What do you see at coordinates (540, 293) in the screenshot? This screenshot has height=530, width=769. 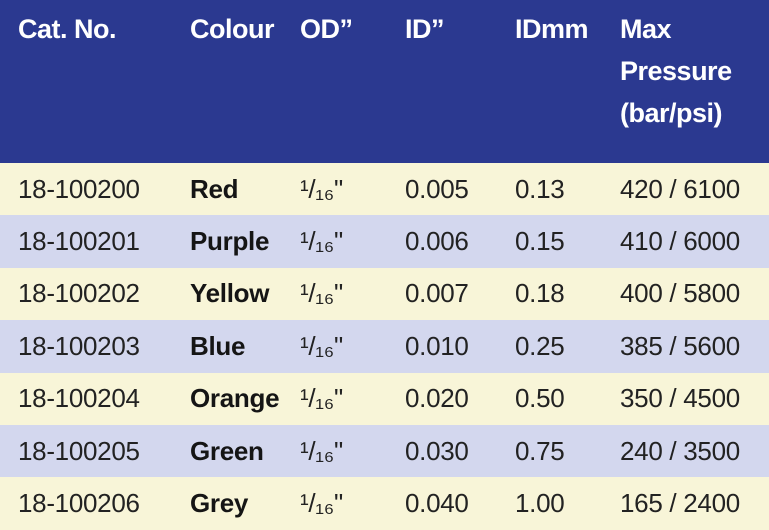 I see `table-cell: 0.18` at bounding box center [540, 293].